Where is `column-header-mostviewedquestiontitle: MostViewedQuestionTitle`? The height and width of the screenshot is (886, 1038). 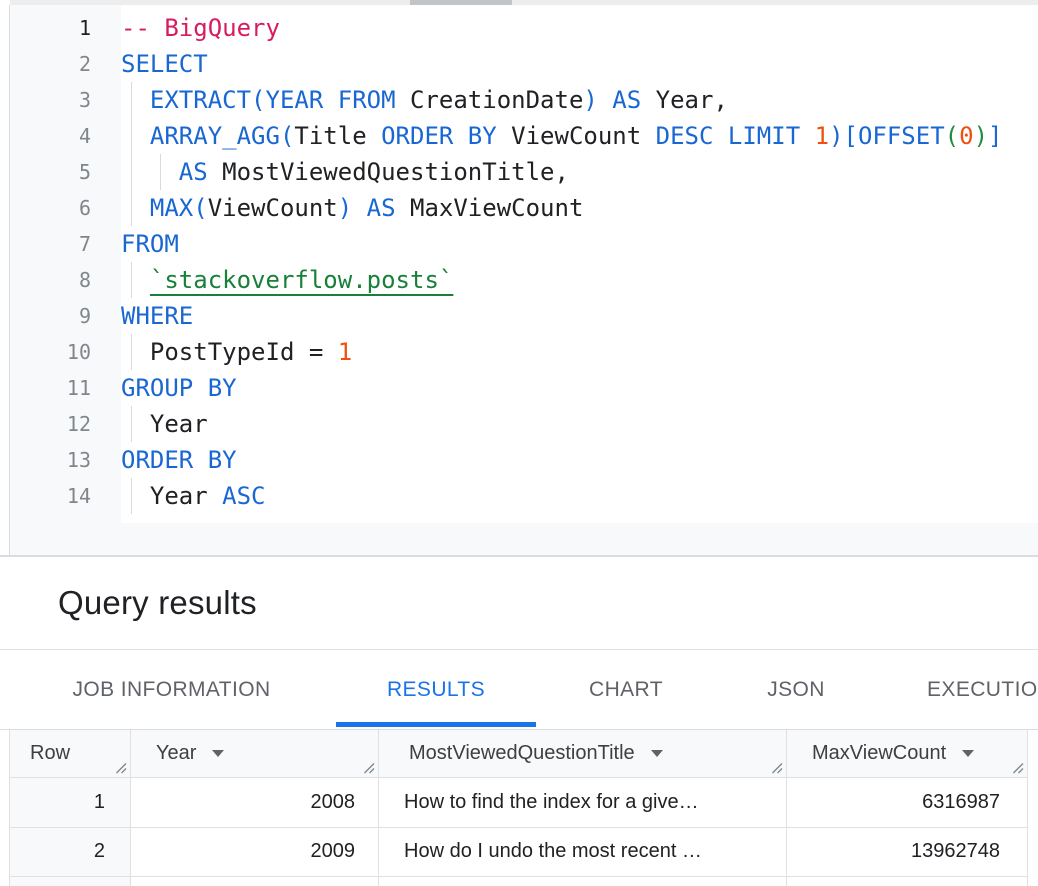 column-header-mostviewedquestiontitle: MostViewedQuestionTitle is located at coordinates (583, 753).